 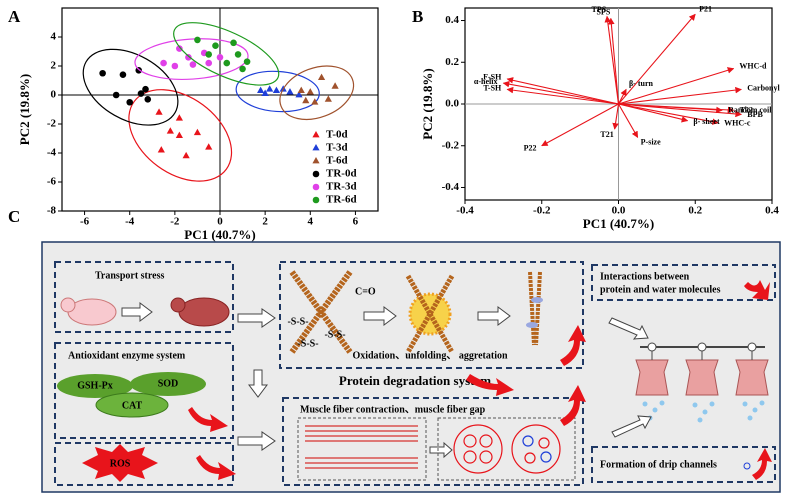 What do you see at coordinates (356, 222) in the screenshot?
I see `x-tick-label: 6` at bounding box center [356, 222].